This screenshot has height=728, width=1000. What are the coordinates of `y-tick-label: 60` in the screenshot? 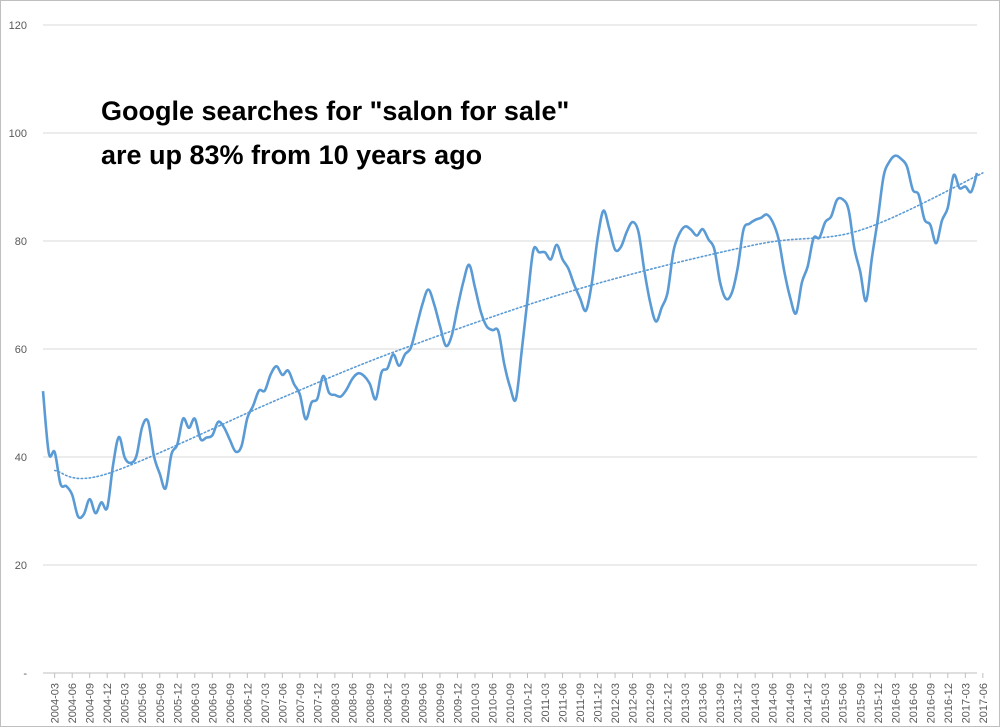 It's located at (21, 350).